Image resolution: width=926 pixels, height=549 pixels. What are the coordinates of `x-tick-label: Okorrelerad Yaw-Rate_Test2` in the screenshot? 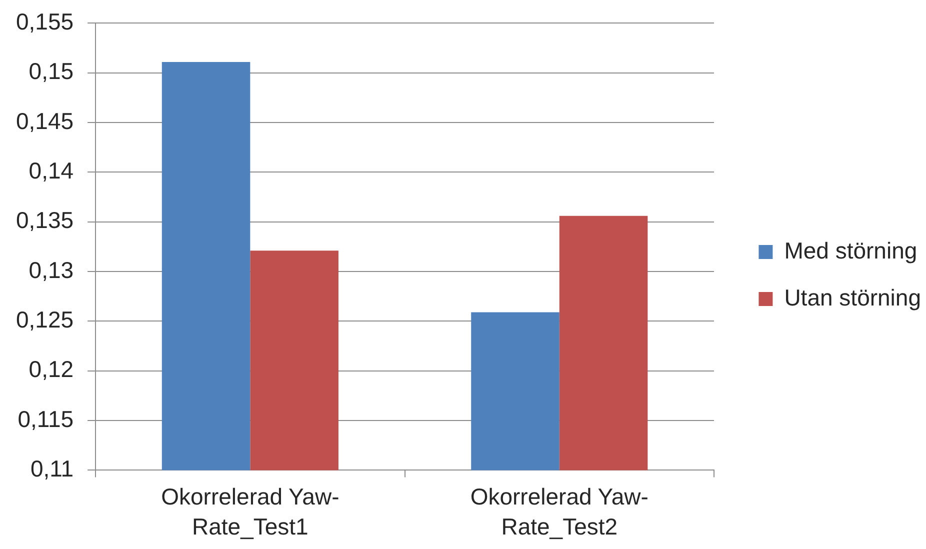 It's located at (559, 511).